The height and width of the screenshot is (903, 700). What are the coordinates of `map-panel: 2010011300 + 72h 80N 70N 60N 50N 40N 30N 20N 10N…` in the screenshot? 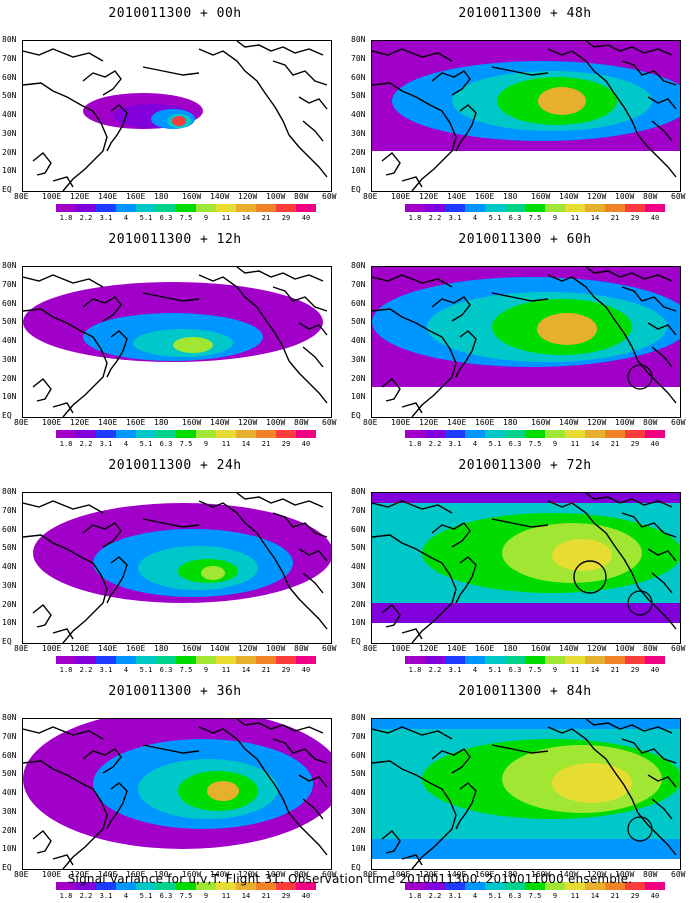 It's located at (525, 564).